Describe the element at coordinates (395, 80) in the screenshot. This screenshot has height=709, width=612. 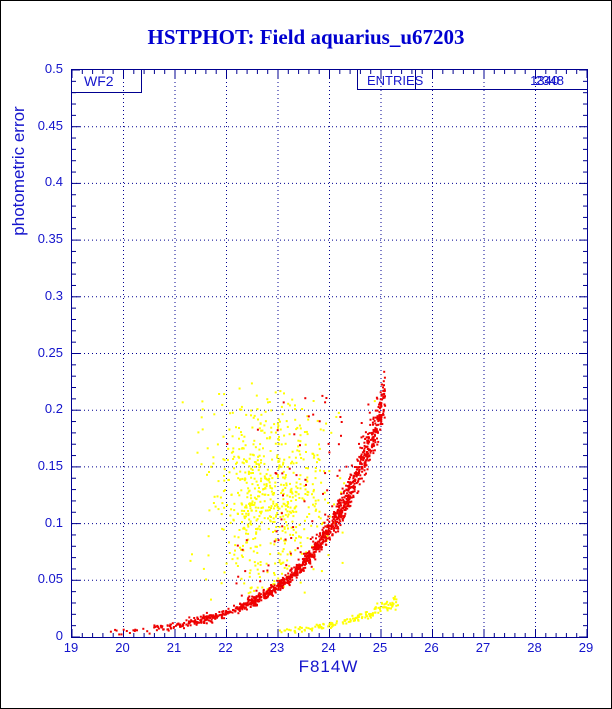
I see `entries-label: ENTRIES` at that location.